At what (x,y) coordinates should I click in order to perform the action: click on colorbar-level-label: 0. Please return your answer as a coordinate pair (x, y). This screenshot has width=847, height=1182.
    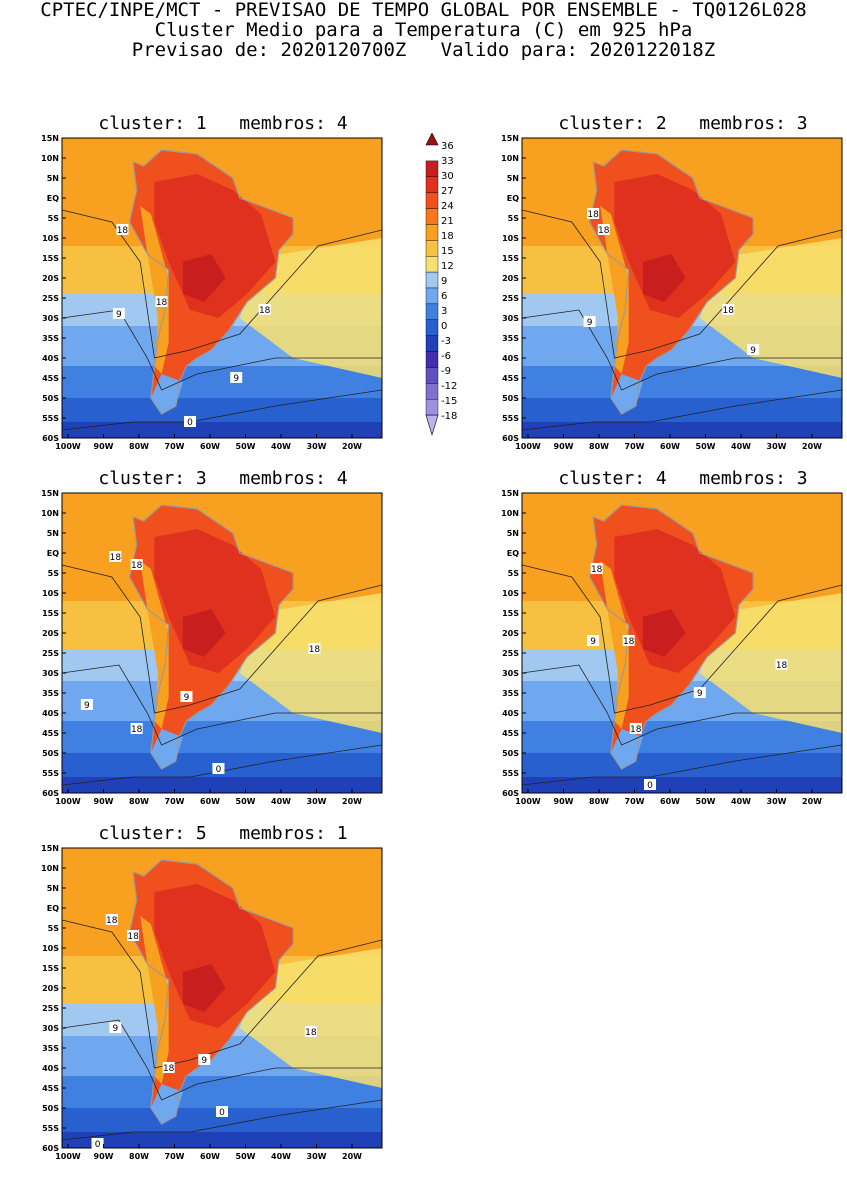
    Looking at the image, I should click on (444, 326).